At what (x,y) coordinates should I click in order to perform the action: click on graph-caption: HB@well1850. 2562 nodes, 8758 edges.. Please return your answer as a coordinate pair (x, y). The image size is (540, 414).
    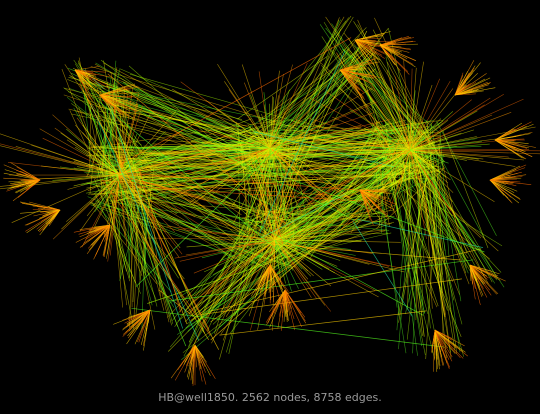
    Looking at the image, I should click on (270, 397).